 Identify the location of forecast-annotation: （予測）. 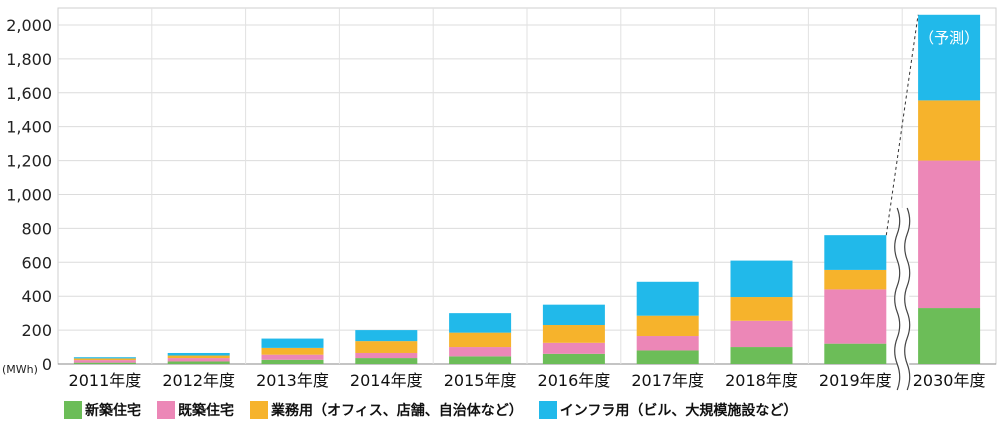
(949, 38).